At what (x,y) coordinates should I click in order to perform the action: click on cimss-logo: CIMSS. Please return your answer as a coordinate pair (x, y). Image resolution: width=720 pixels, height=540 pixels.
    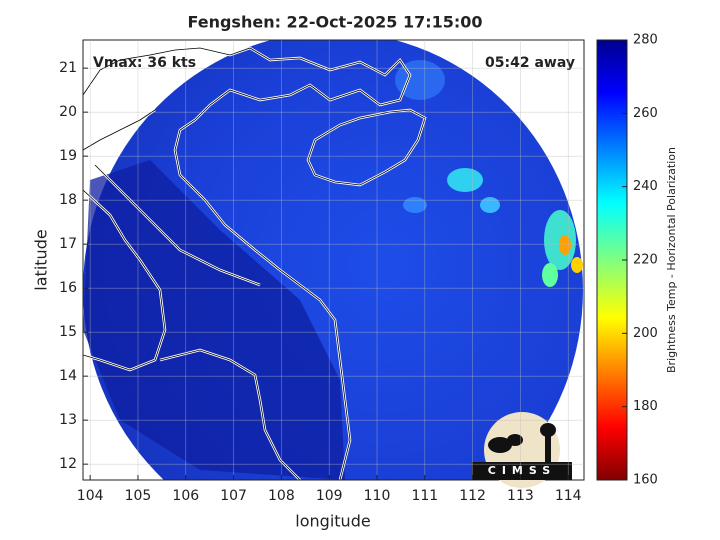
    Looking at the image, I should click on (522, 450).